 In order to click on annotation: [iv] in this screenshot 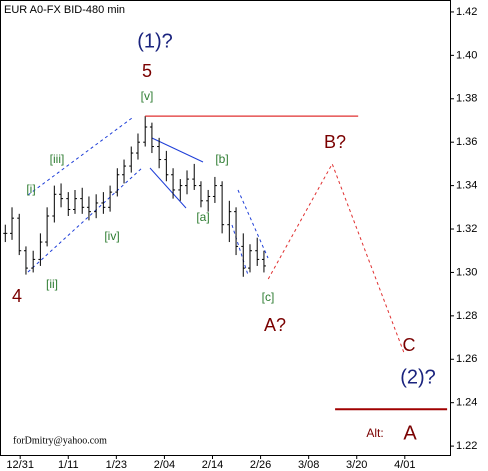, I will do `click(111, 236)`.